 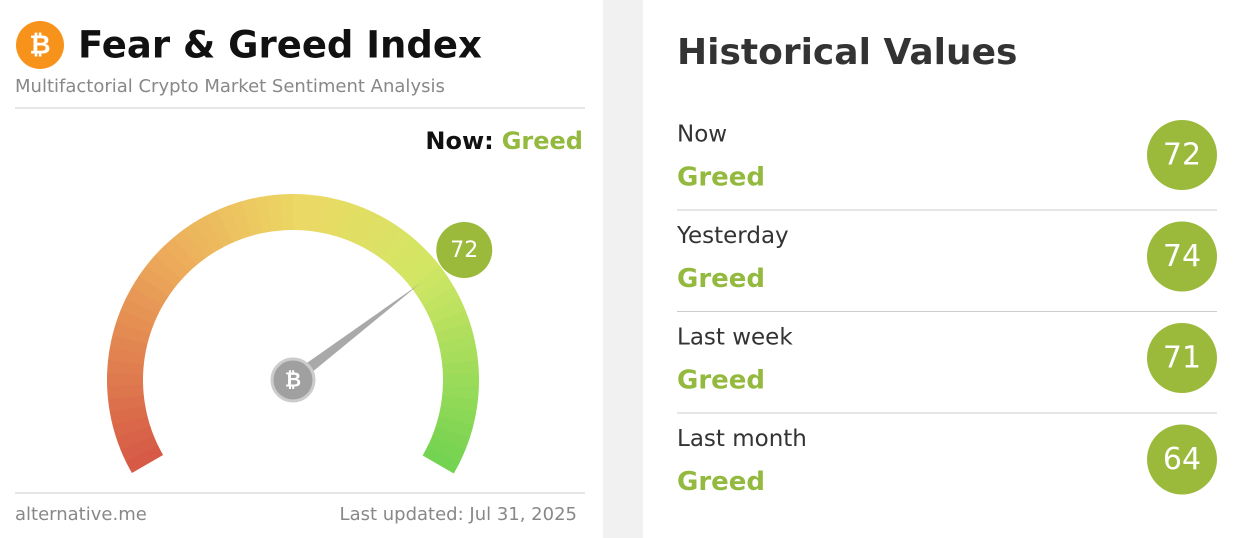 I want to click on updated: Last updated: Jul 31, 2025, so click(x=458, y=514).